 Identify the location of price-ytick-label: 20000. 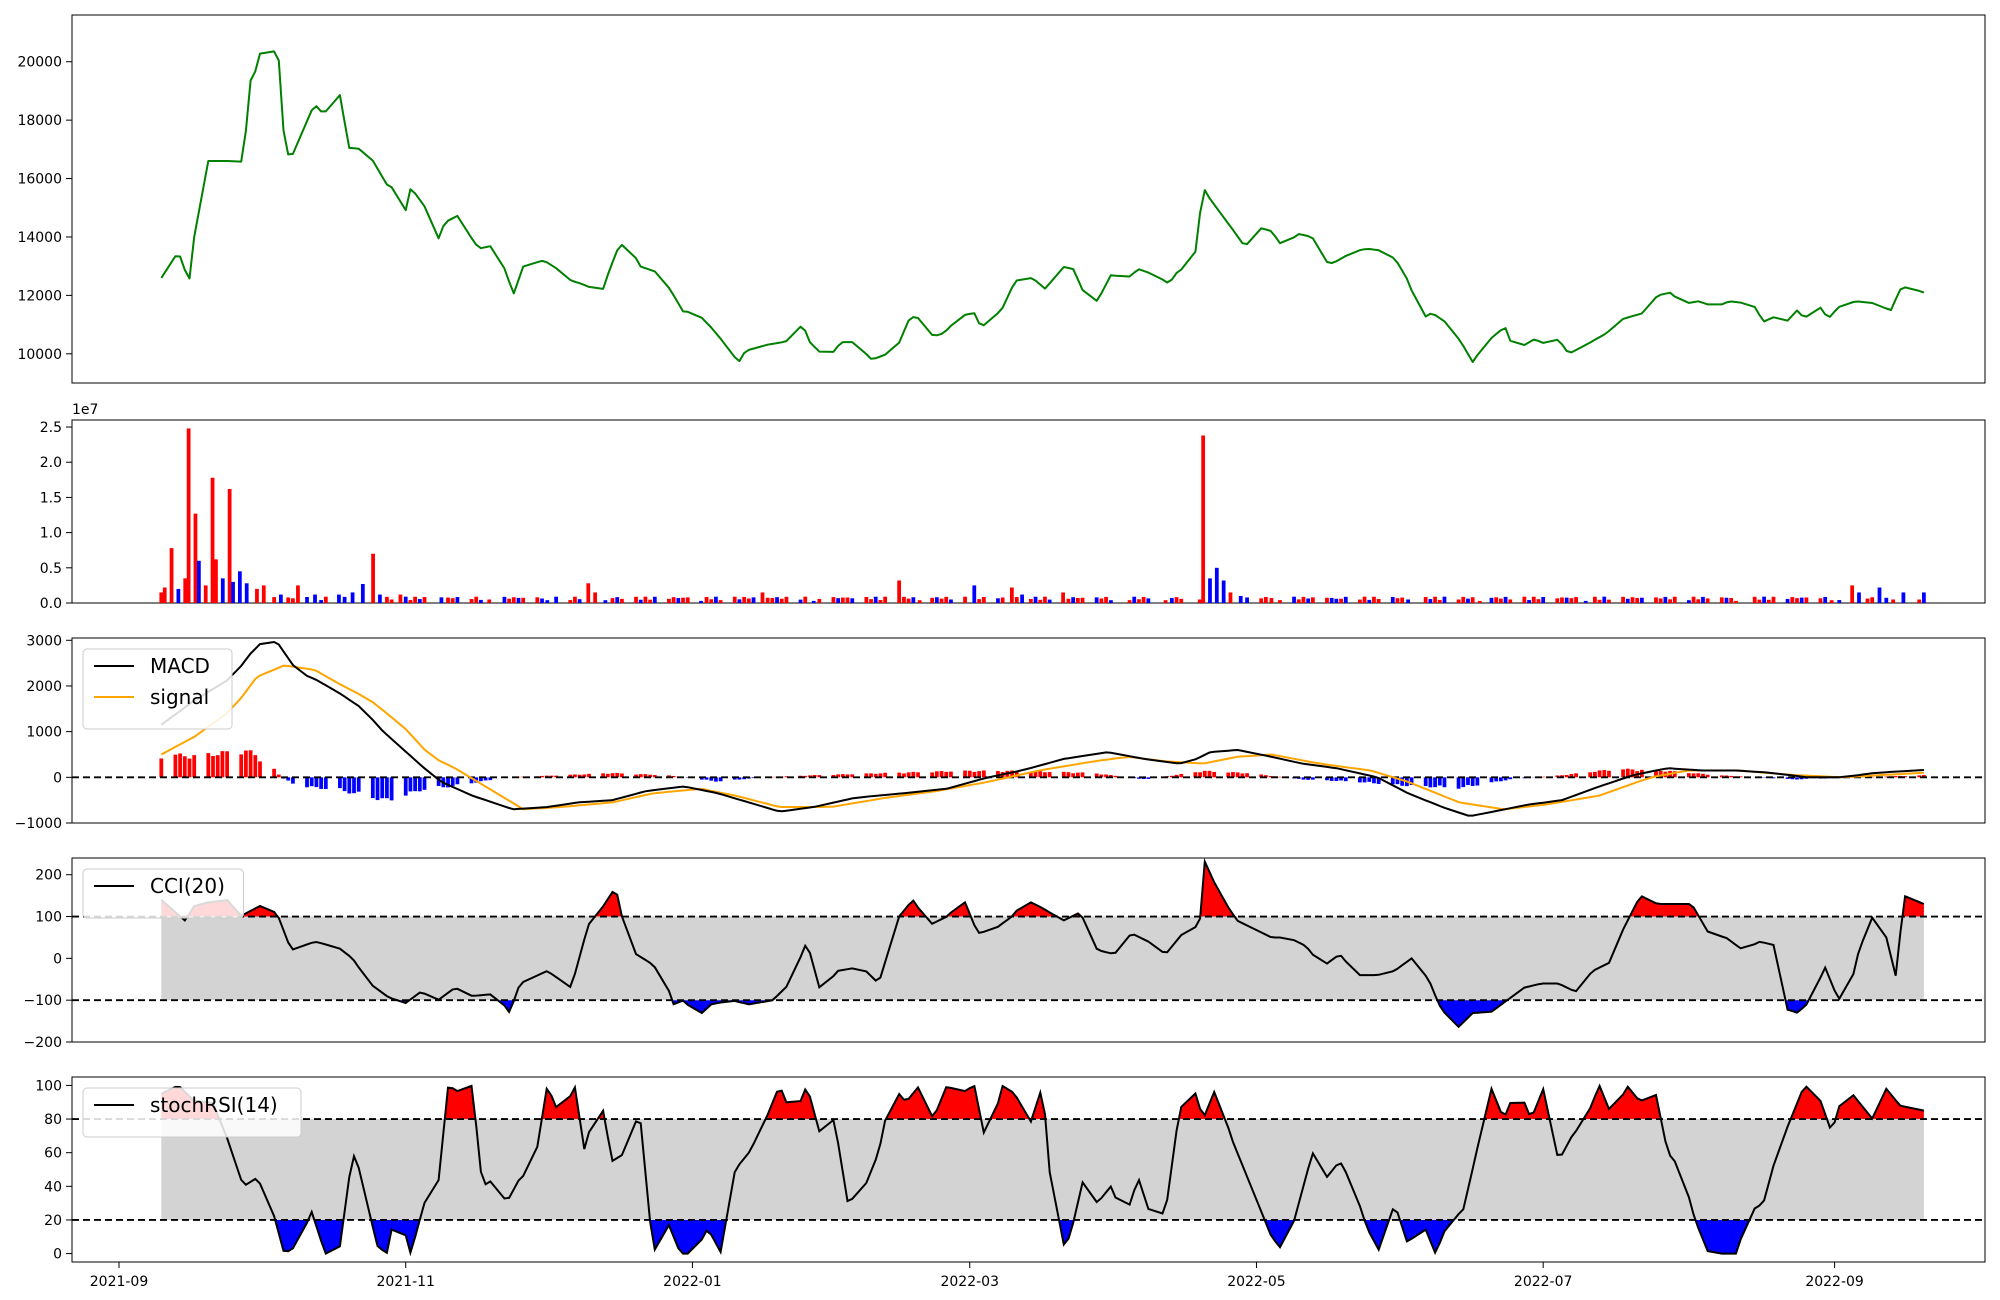
(39, 63).